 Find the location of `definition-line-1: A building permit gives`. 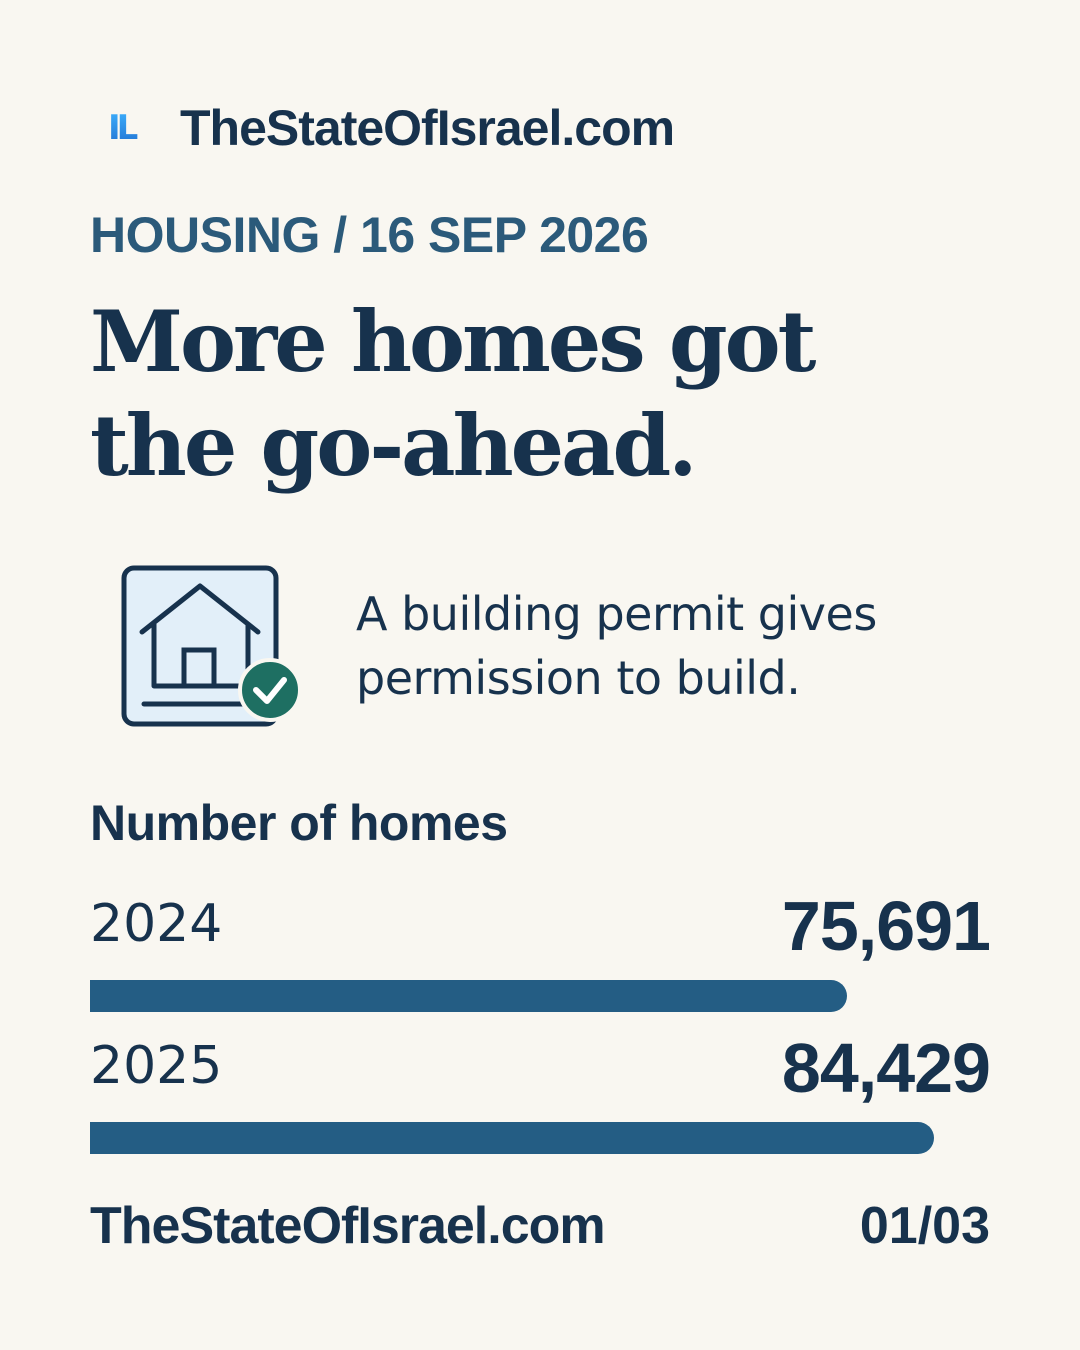

definition-line-1: A building permit gives is located at coordinates (616, 614).